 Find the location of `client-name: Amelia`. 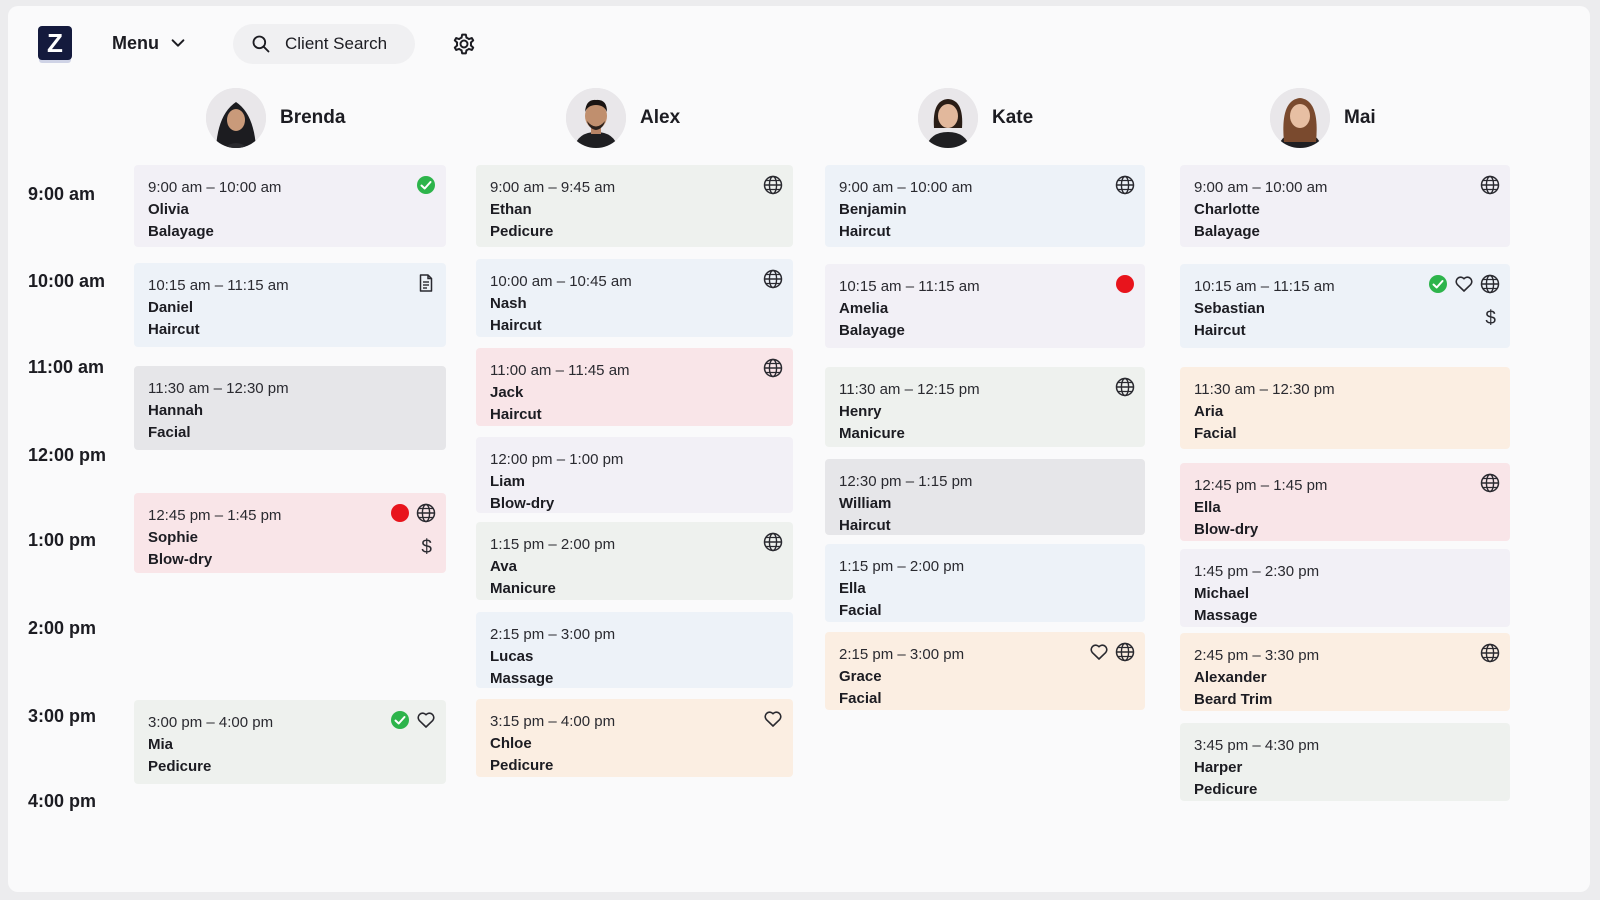

client-name: Amelia is located at coordinates (864, 308).